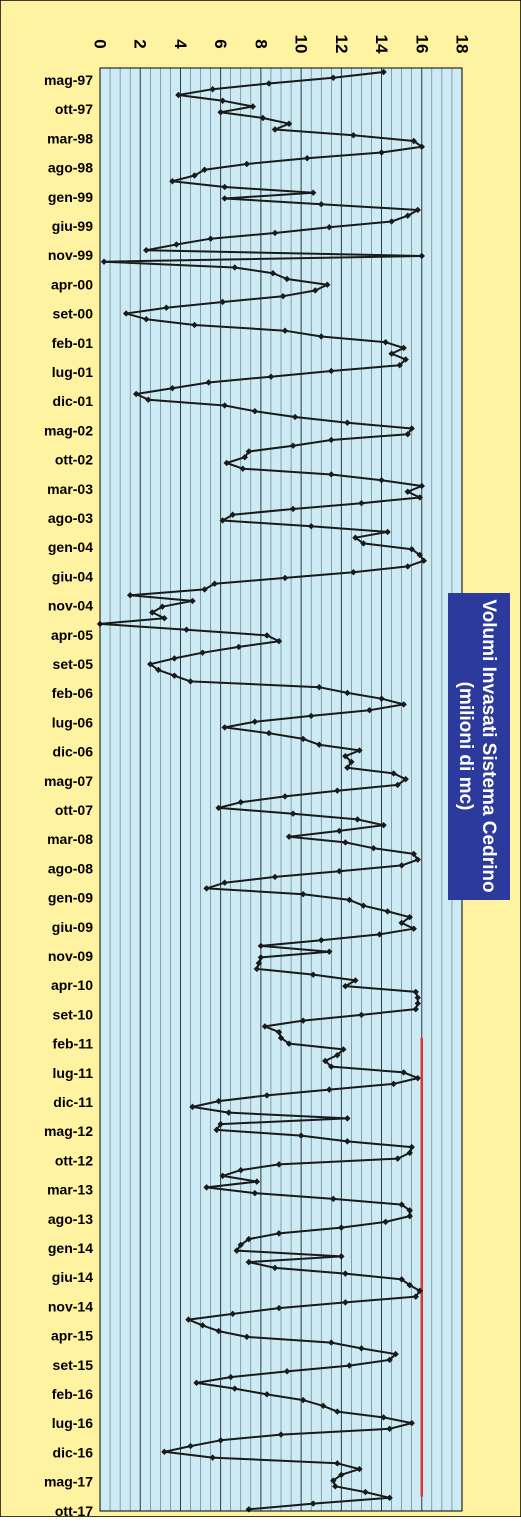 This screenshot has height=1522, width=521. Describe the element at coordinates (73, 314) in the screenshot. I see `category-tick-label: set-00` at that location.